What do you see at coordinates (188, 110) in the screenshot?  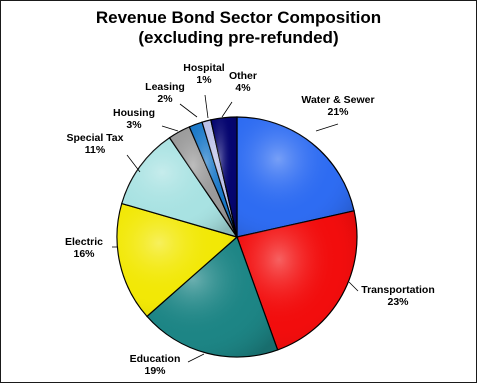 I see `slice-leasing-leader-line` at bounding box center [188, 110].